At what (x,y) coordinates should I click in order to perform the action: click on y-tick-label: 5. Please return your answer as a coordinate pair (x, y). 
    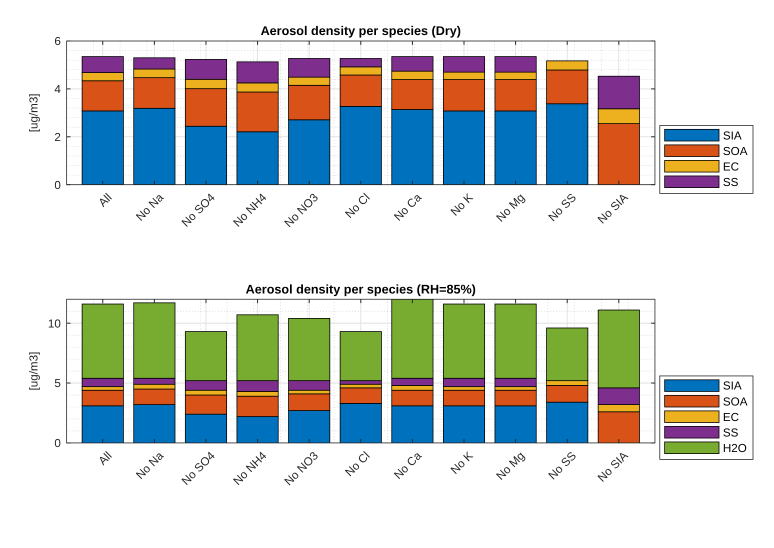
    Looking at the image, I should click on (57, 383).